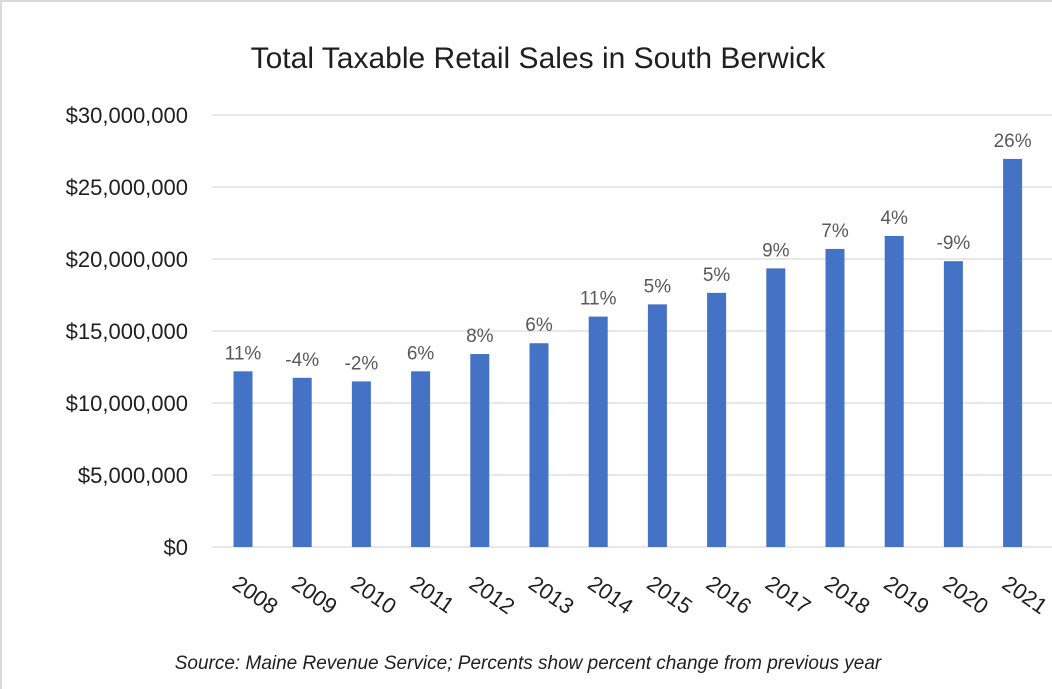 This screenshot has width=1052, height=689. What do you see at coordinates (835, 231) in the screenshot?
I see `data-label: 7%` at bounding box center [835, 231].